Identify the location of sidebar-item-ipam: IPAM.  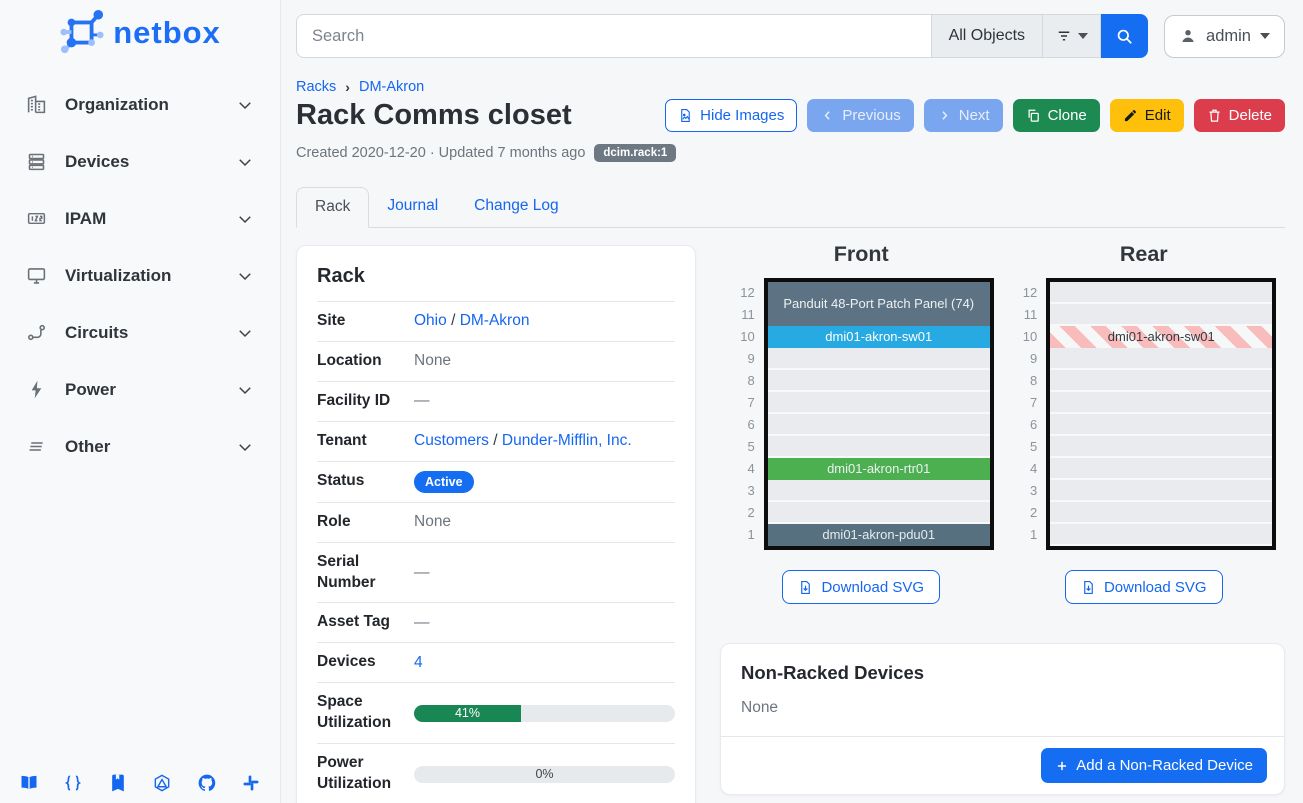
(140, 218).